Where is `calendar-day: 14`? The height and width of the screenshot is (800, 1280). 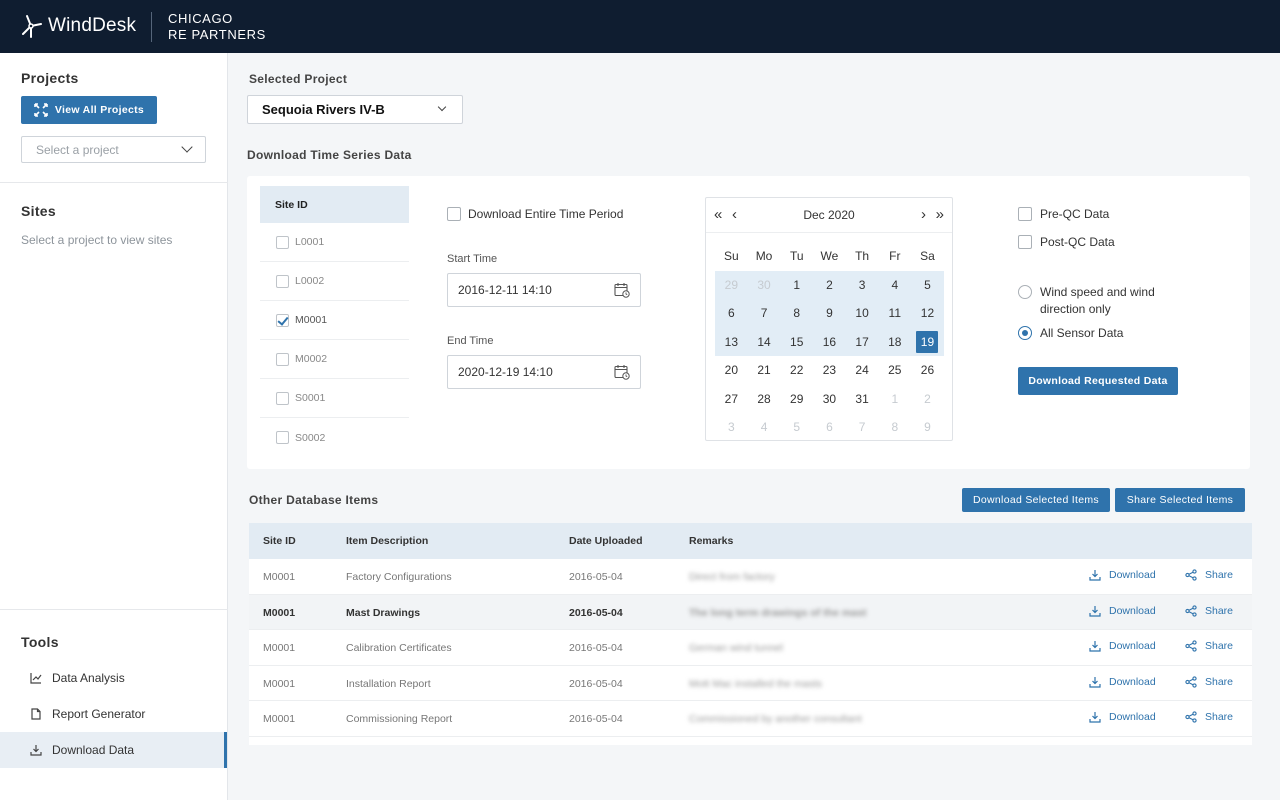
calendar-day: 14 is located at coordinates (764, 341).